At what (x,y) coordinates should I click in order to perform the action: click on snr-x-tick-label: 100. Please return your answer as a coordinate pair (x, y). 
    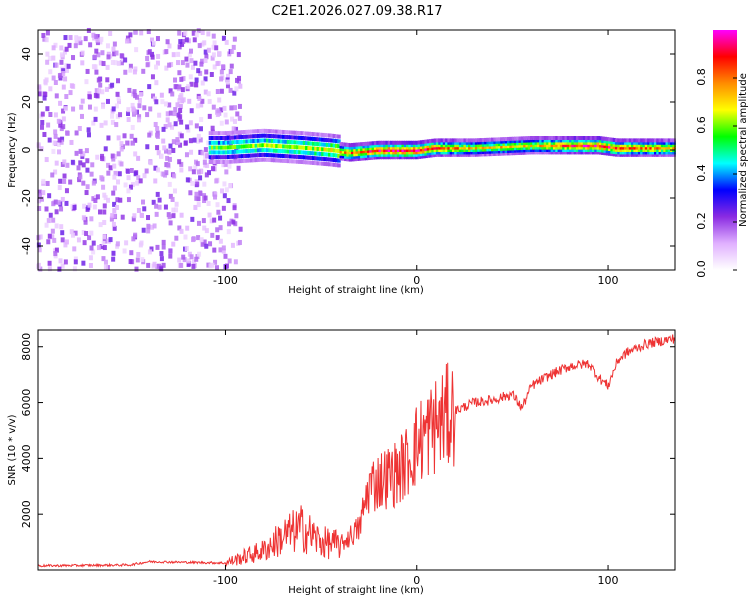
    Looking at the image, I should click on (608, 580).